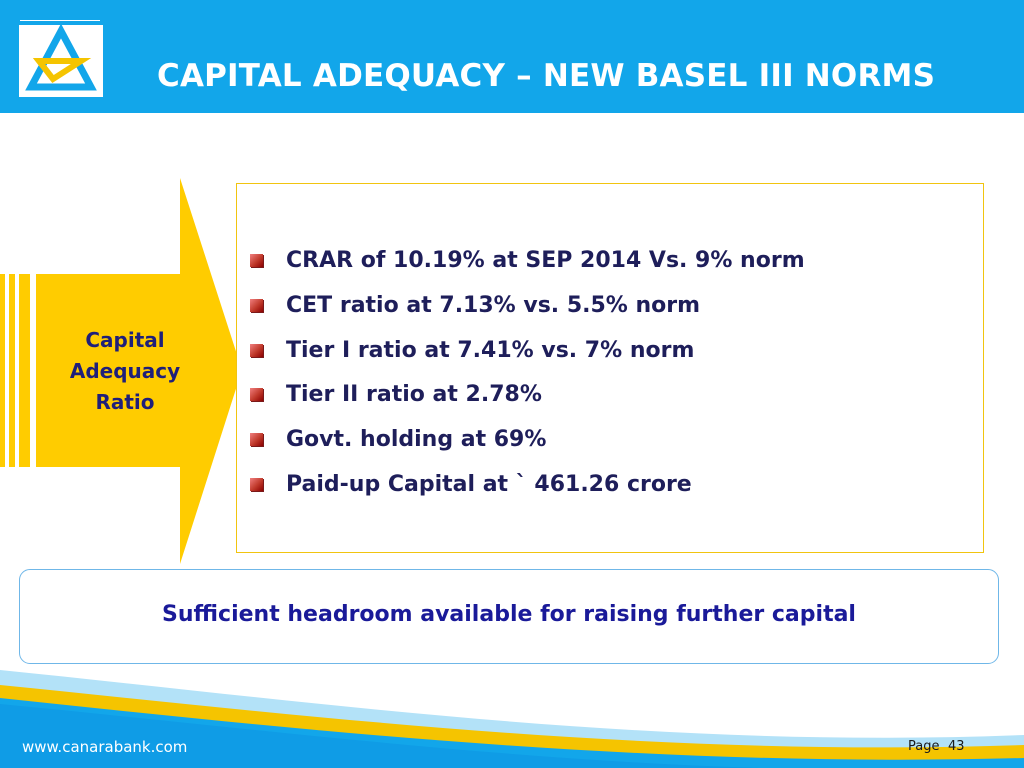 Image resolution: width=1024 pixels, height=768 pixels. What do you see at coordinates (512, 719) in the screenshot?
I see `footer-waves` at bounding box center [512, 719].